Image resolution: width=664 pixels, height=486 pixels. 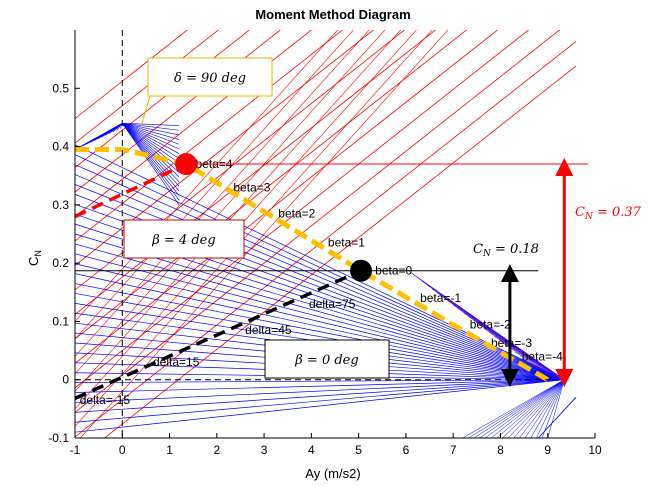 What do you see at coordinates (500, 450) in the screenshot?
I see `x-tick-label: 8` at bounding box center [500, 450].